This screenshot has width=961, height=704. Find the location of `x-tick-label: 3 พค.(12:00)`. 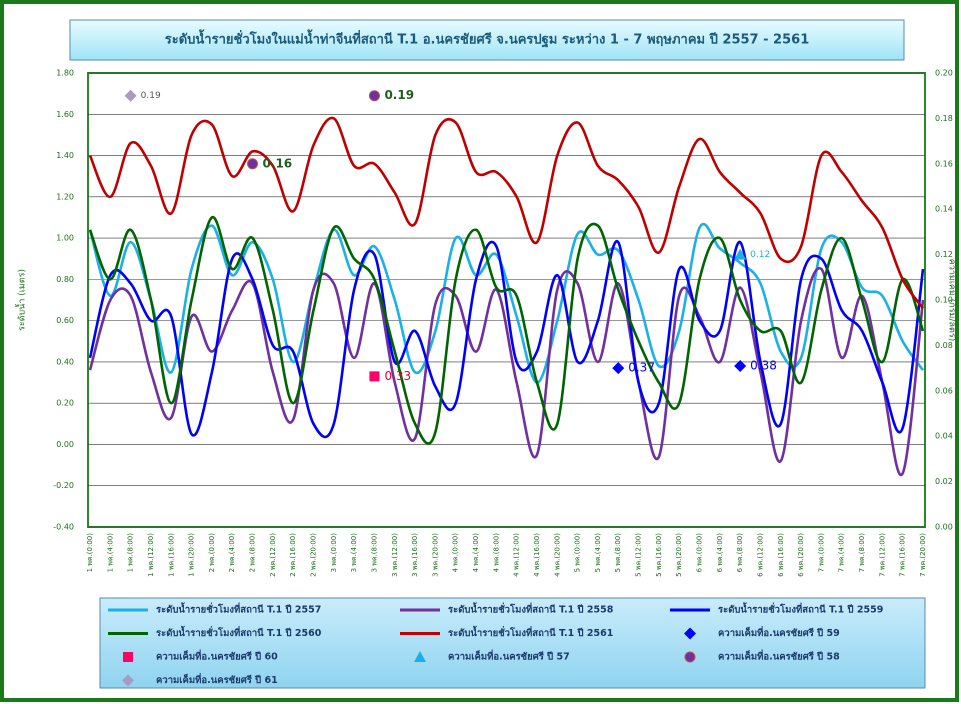

x-tick-label: 3 พค.(12:00) is located at coordinates (395, 555).